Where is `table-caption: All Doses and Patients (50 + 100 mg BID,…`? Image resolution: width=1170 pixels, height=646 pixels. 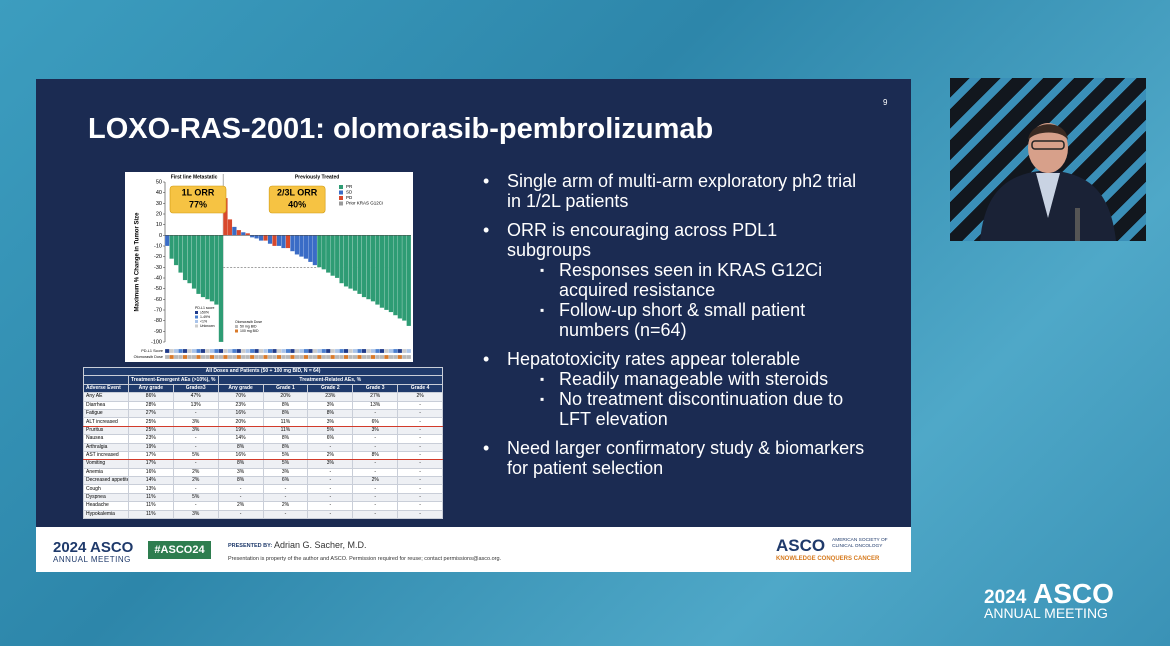
table-caption: All Doses and Patients (50 + 100 mg BID,… is located at coordinates (263, 371).